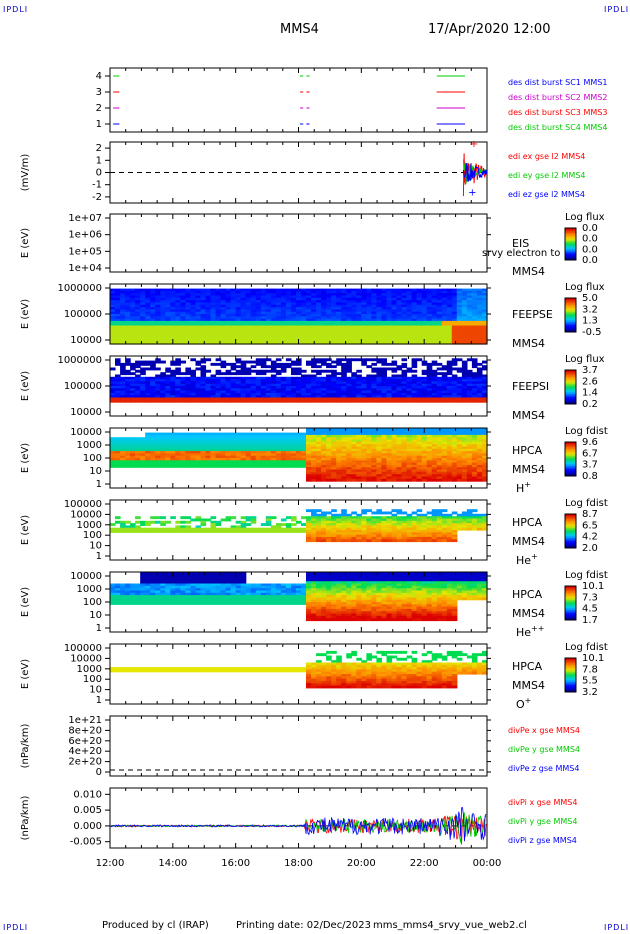 The height and width of the screenshot is (934, 630). What do you see at coordinates (570, 300) in the screenshot?
I see `colorbar-cell-feepse` at bounding box center [570, 300].